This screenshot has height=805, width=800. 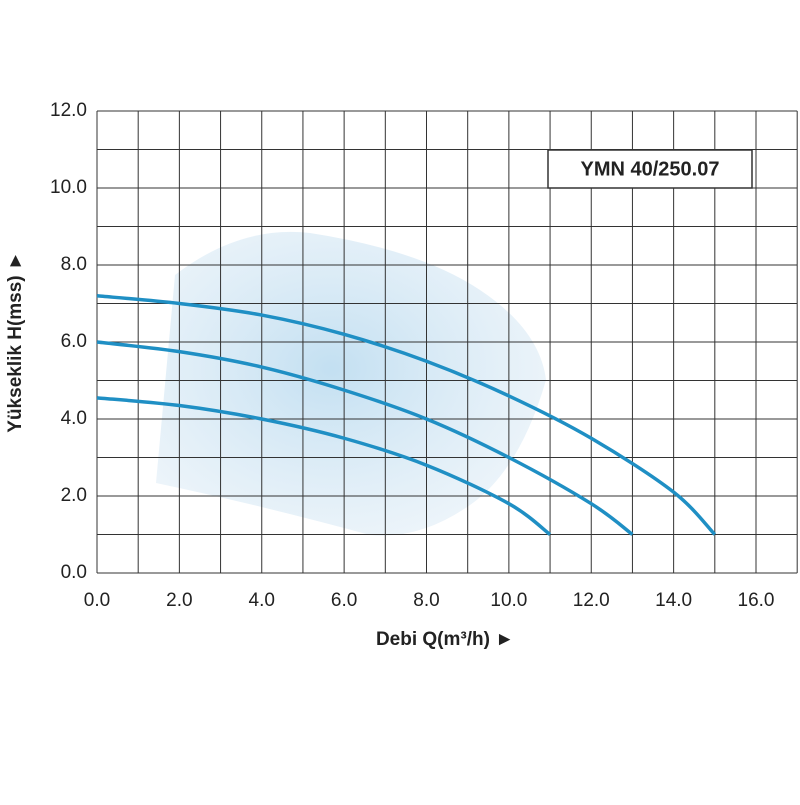 I want to click on x-tick-label: 6.0, so click(x=344, y=600).